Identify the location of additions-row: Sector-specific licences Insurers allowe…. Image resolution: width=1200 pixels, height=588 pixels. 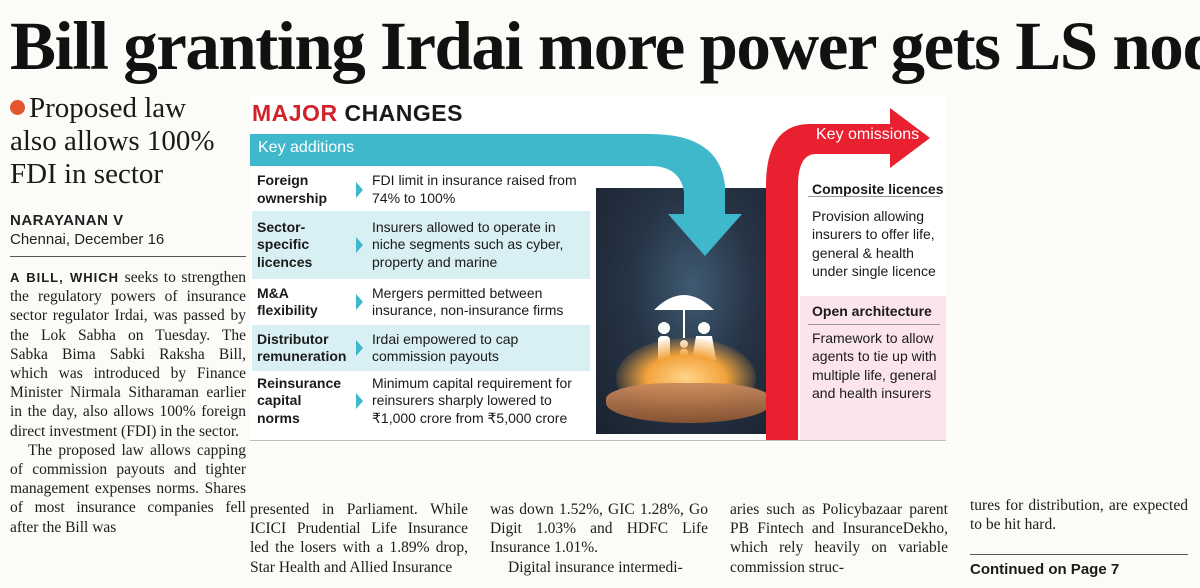
(421, 245).